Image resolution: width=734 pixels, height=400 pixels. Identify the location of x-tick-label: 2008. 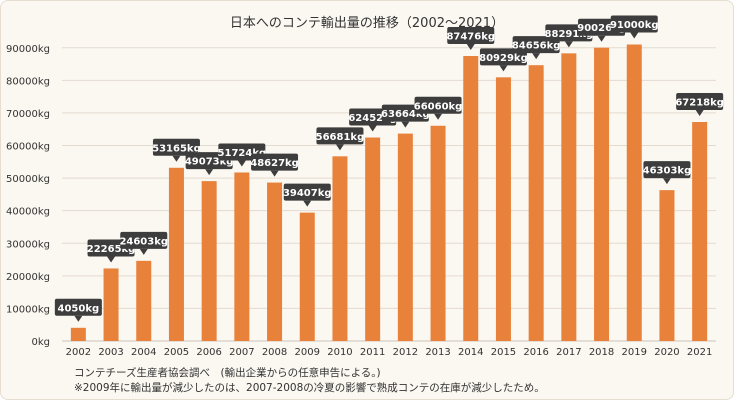
(274, 352).